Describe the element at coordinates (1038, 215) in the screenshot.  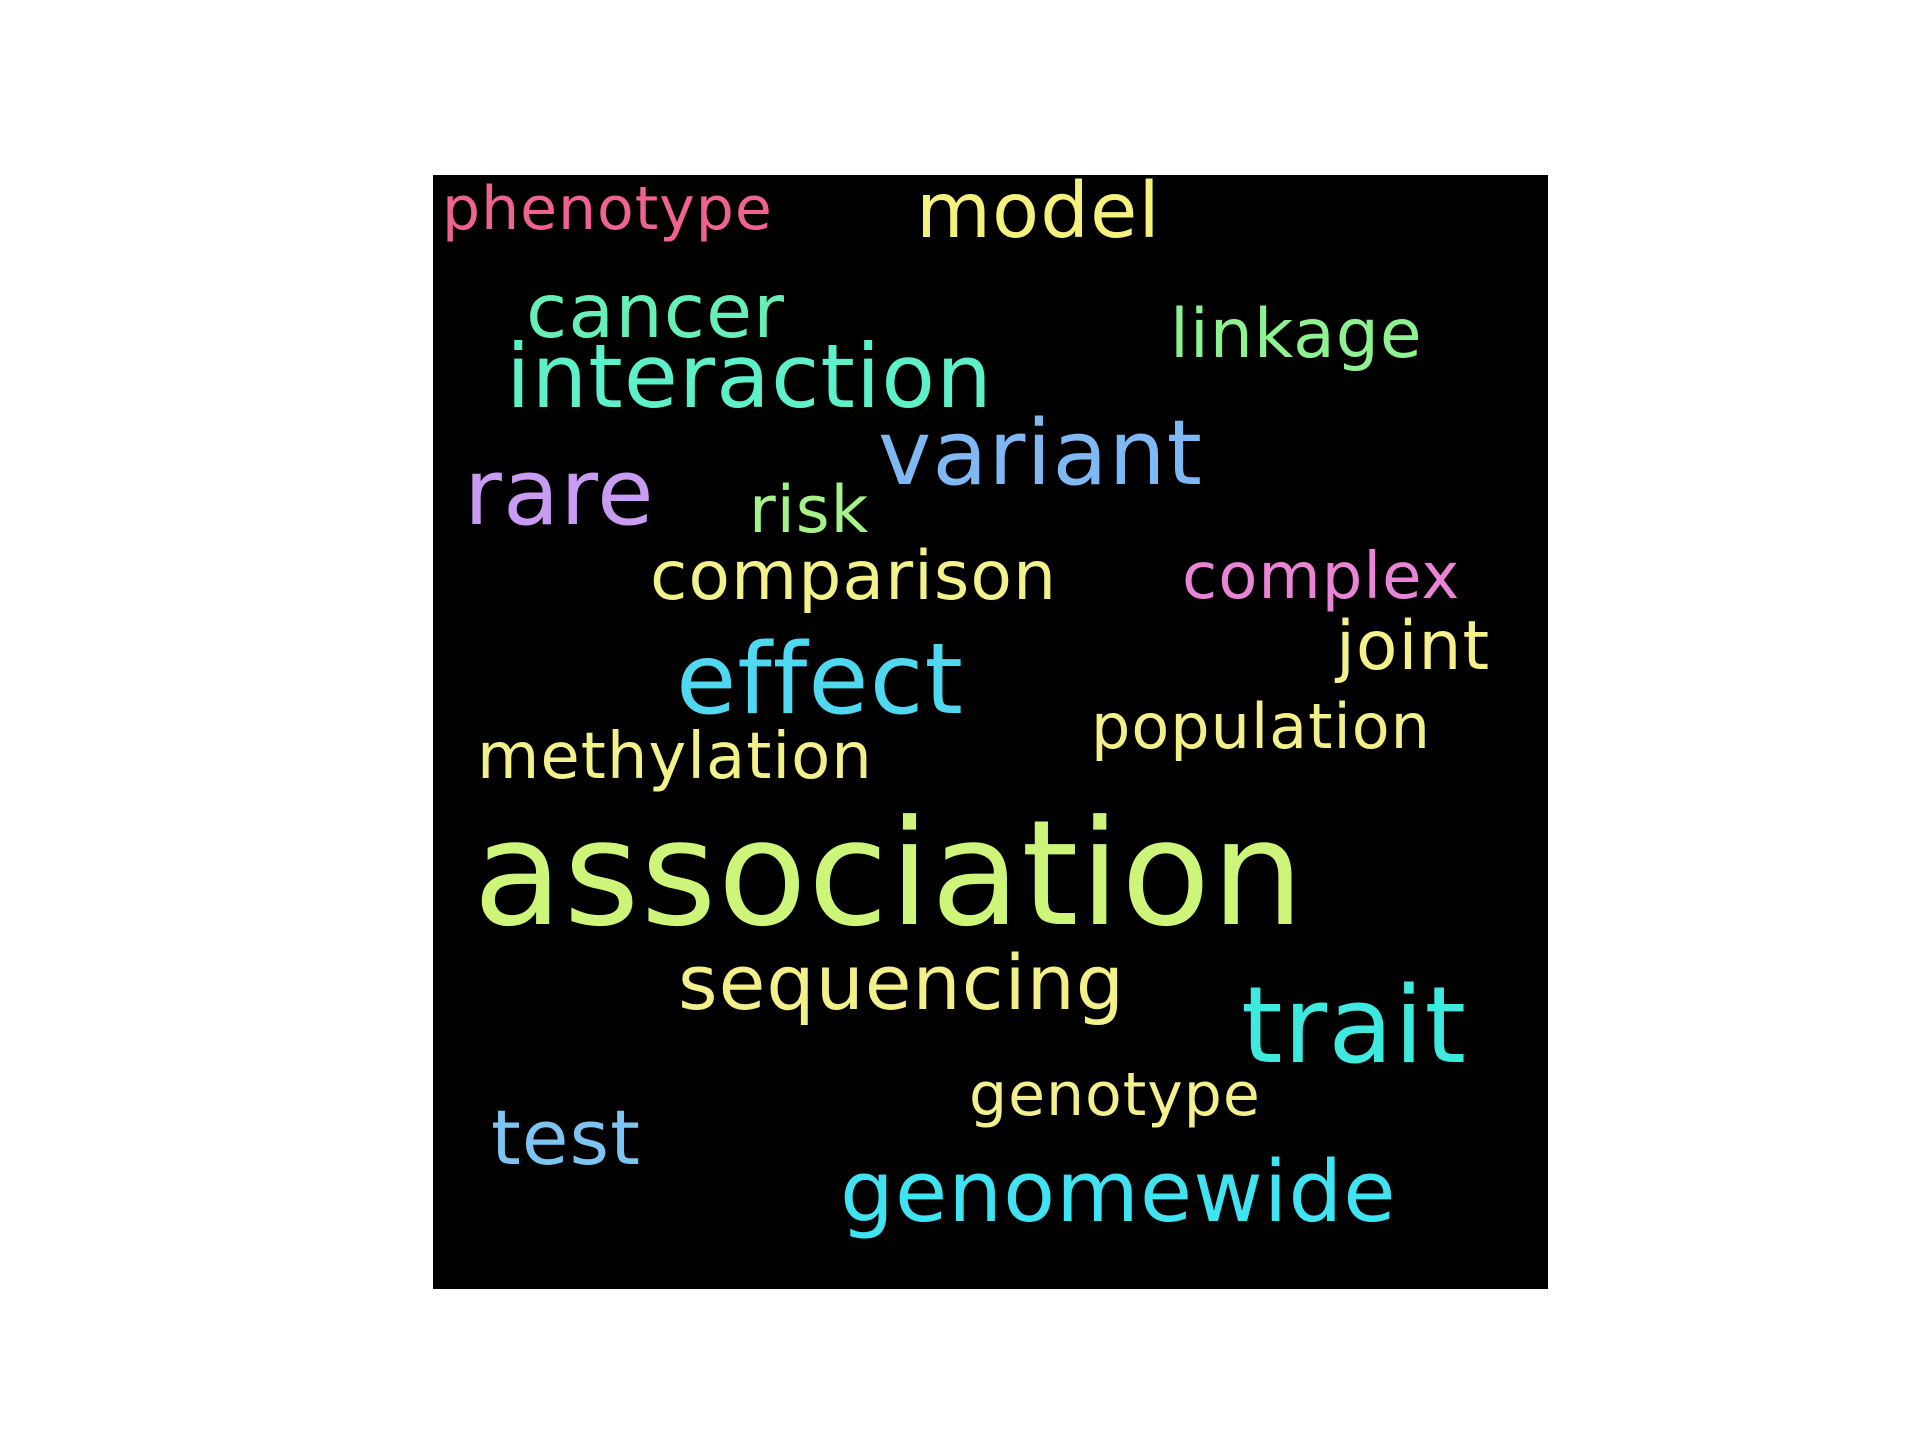
I see `word-model: model` at that location.